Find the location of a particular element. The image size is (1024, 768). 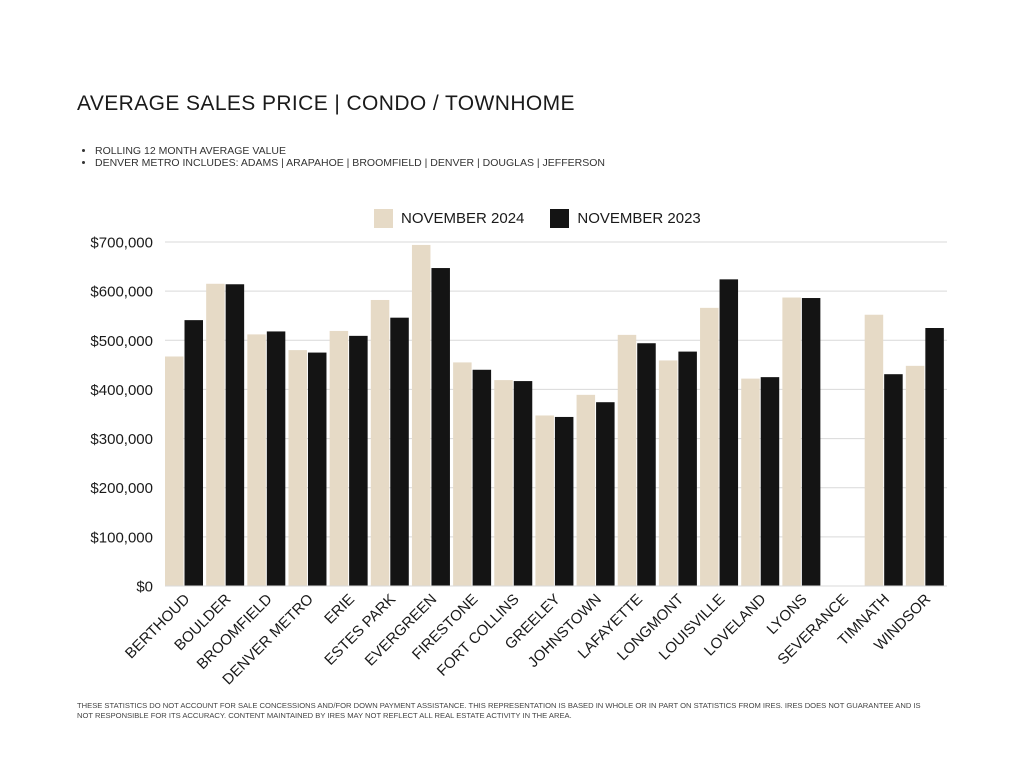

y-tick-label: $300,000 is located at coordinates (121, 439).